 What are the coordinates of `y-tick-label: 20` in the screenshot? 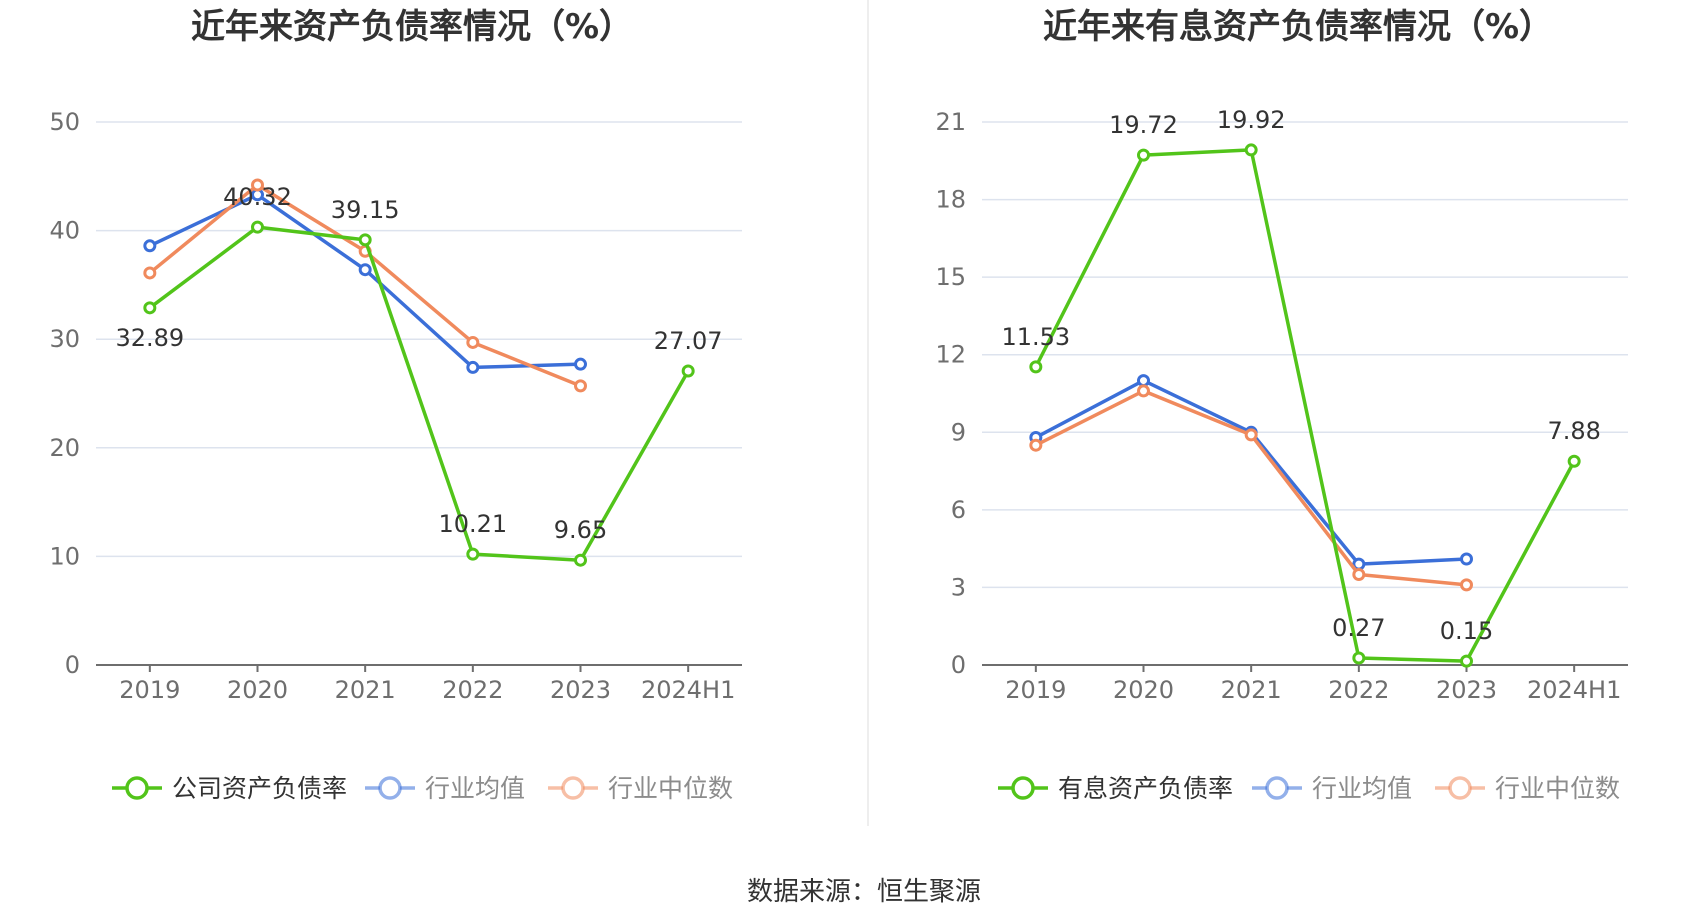 It's located at (64, 448).